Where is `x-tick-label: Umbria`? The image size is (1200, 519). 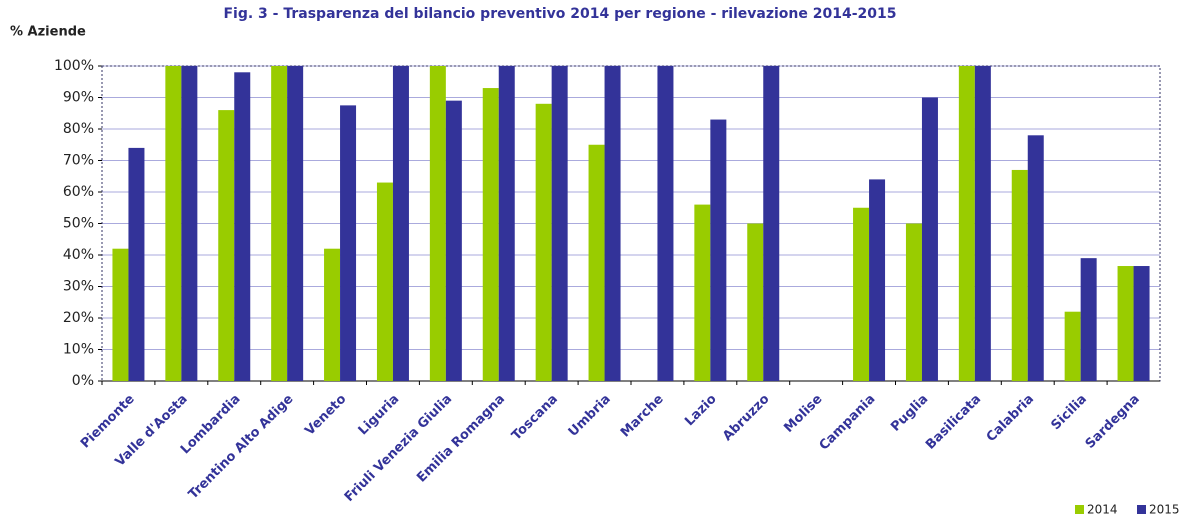 x-tick-label: Umbria is located at coordinates (590, 416).